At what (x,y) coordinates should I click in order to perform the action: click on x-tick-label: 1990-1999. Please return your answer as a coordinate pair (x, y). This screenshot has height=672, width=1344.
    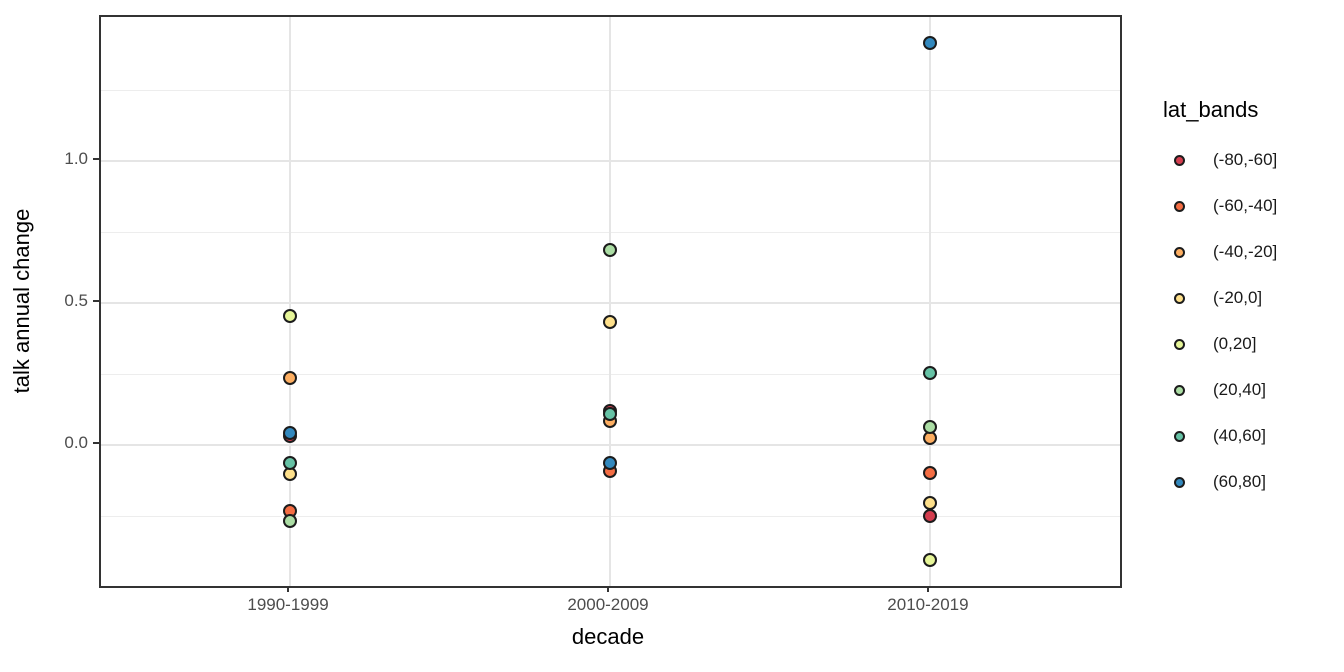
    Looking at the image, I should click on (288, 604).